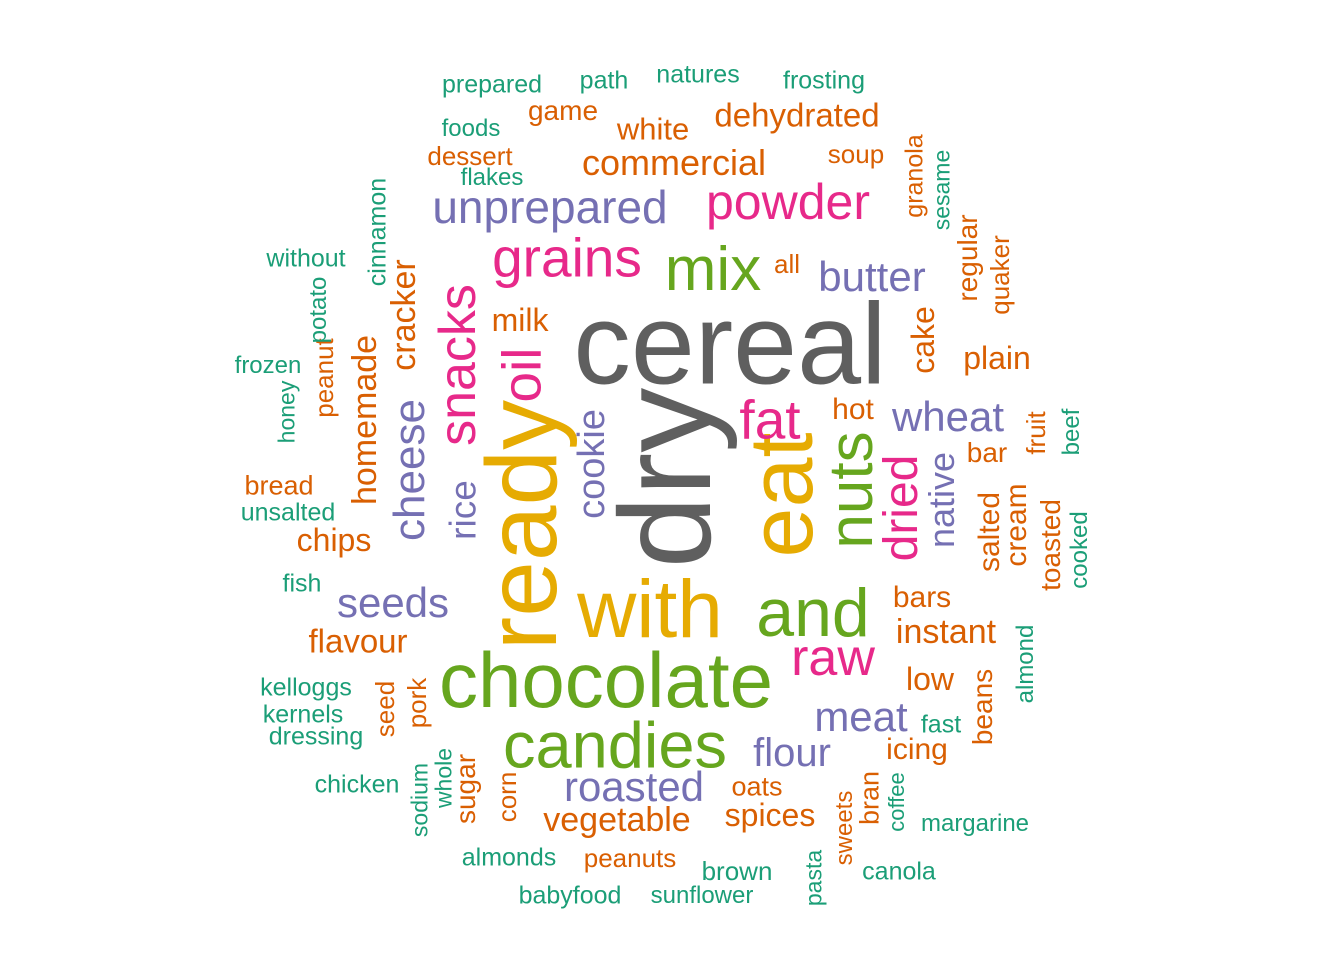 The image size is (1344, 960). I want to click on word-unprepared: unprepared, so click(550, 207).